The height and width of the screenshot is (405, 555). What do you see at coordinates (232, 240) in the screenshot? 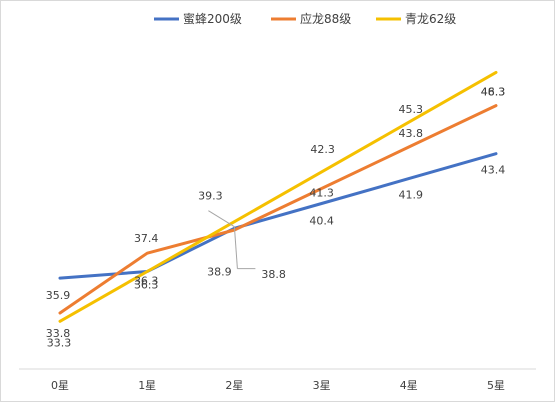
I see `leader-lines` at bounding box center [232, 240].